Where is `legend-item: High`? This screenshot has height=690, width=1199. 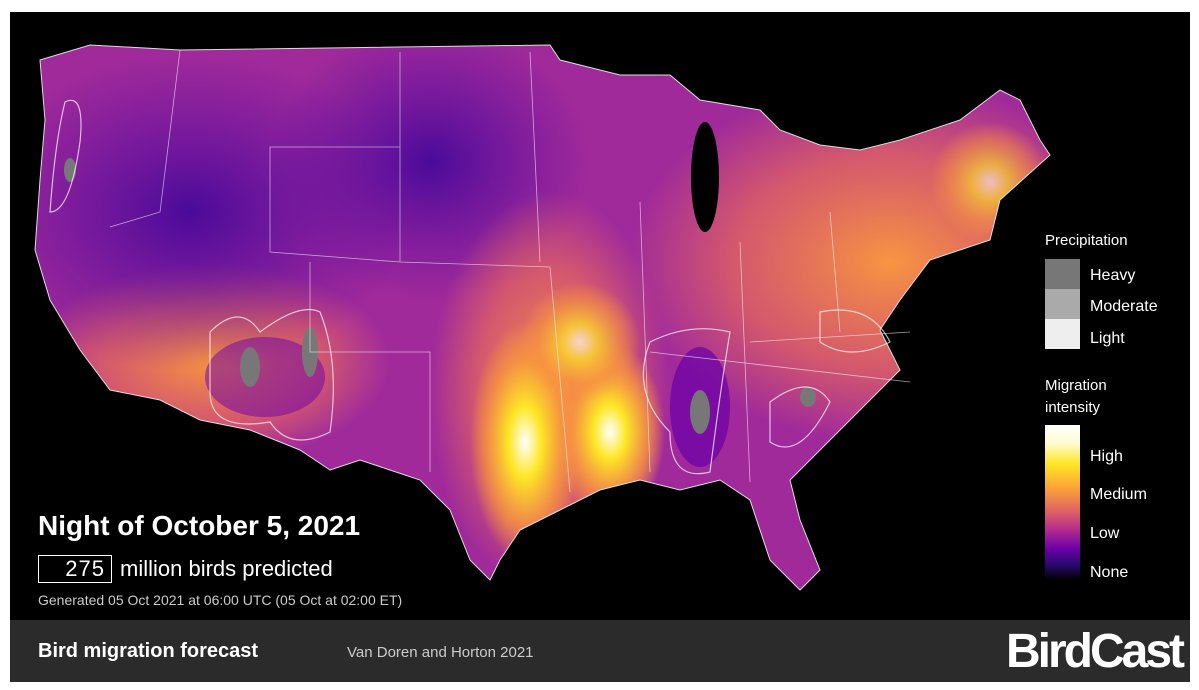 legend-item: High is located at coordinates (1106, 456).